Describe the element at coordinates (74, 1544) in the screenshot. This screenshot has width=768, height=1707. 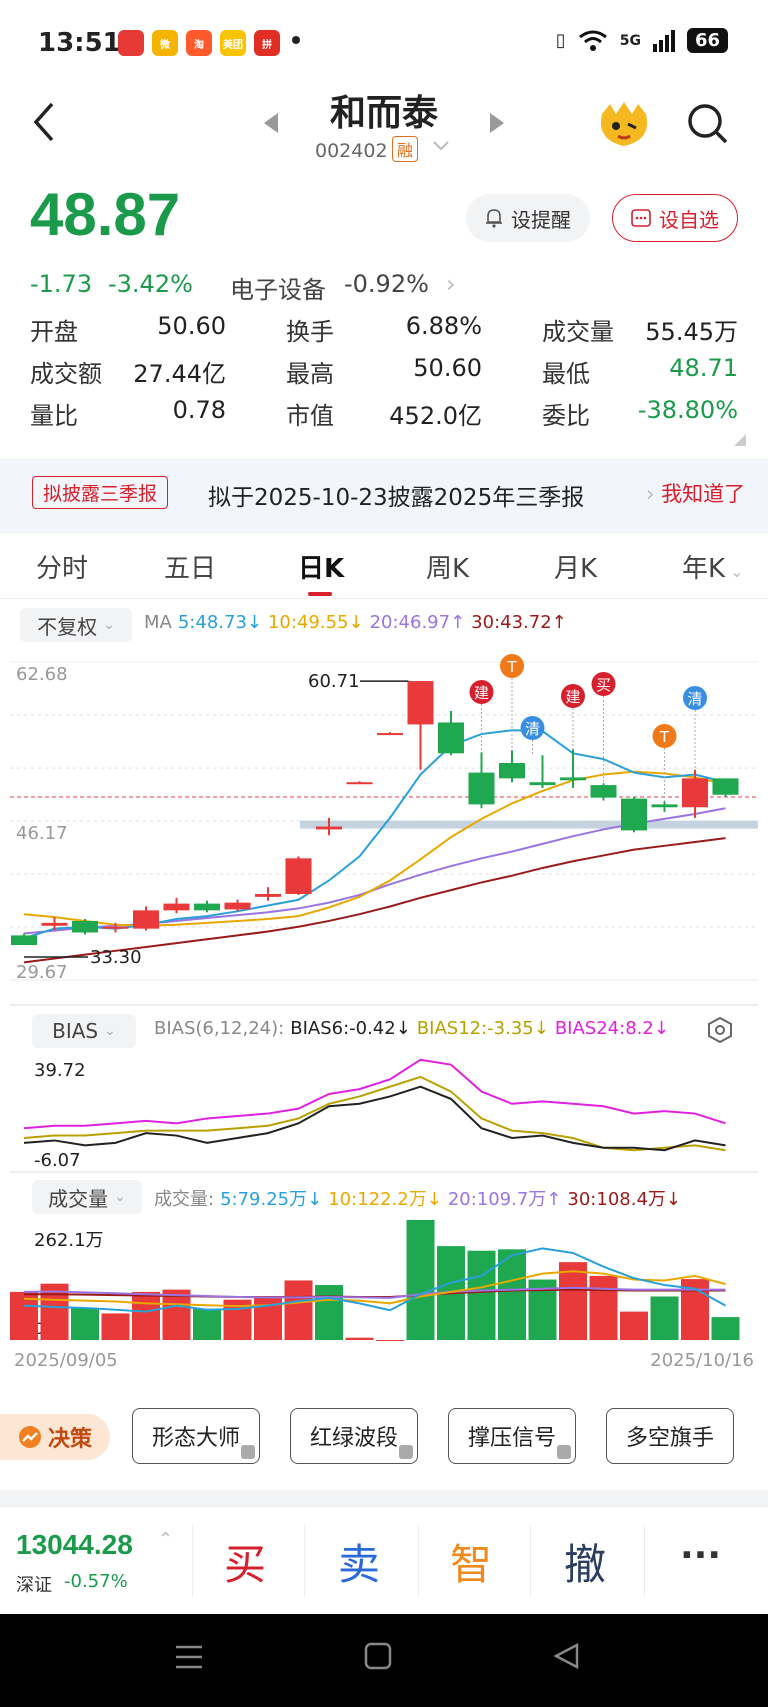
I see `index-value: 13044.28` at that location.